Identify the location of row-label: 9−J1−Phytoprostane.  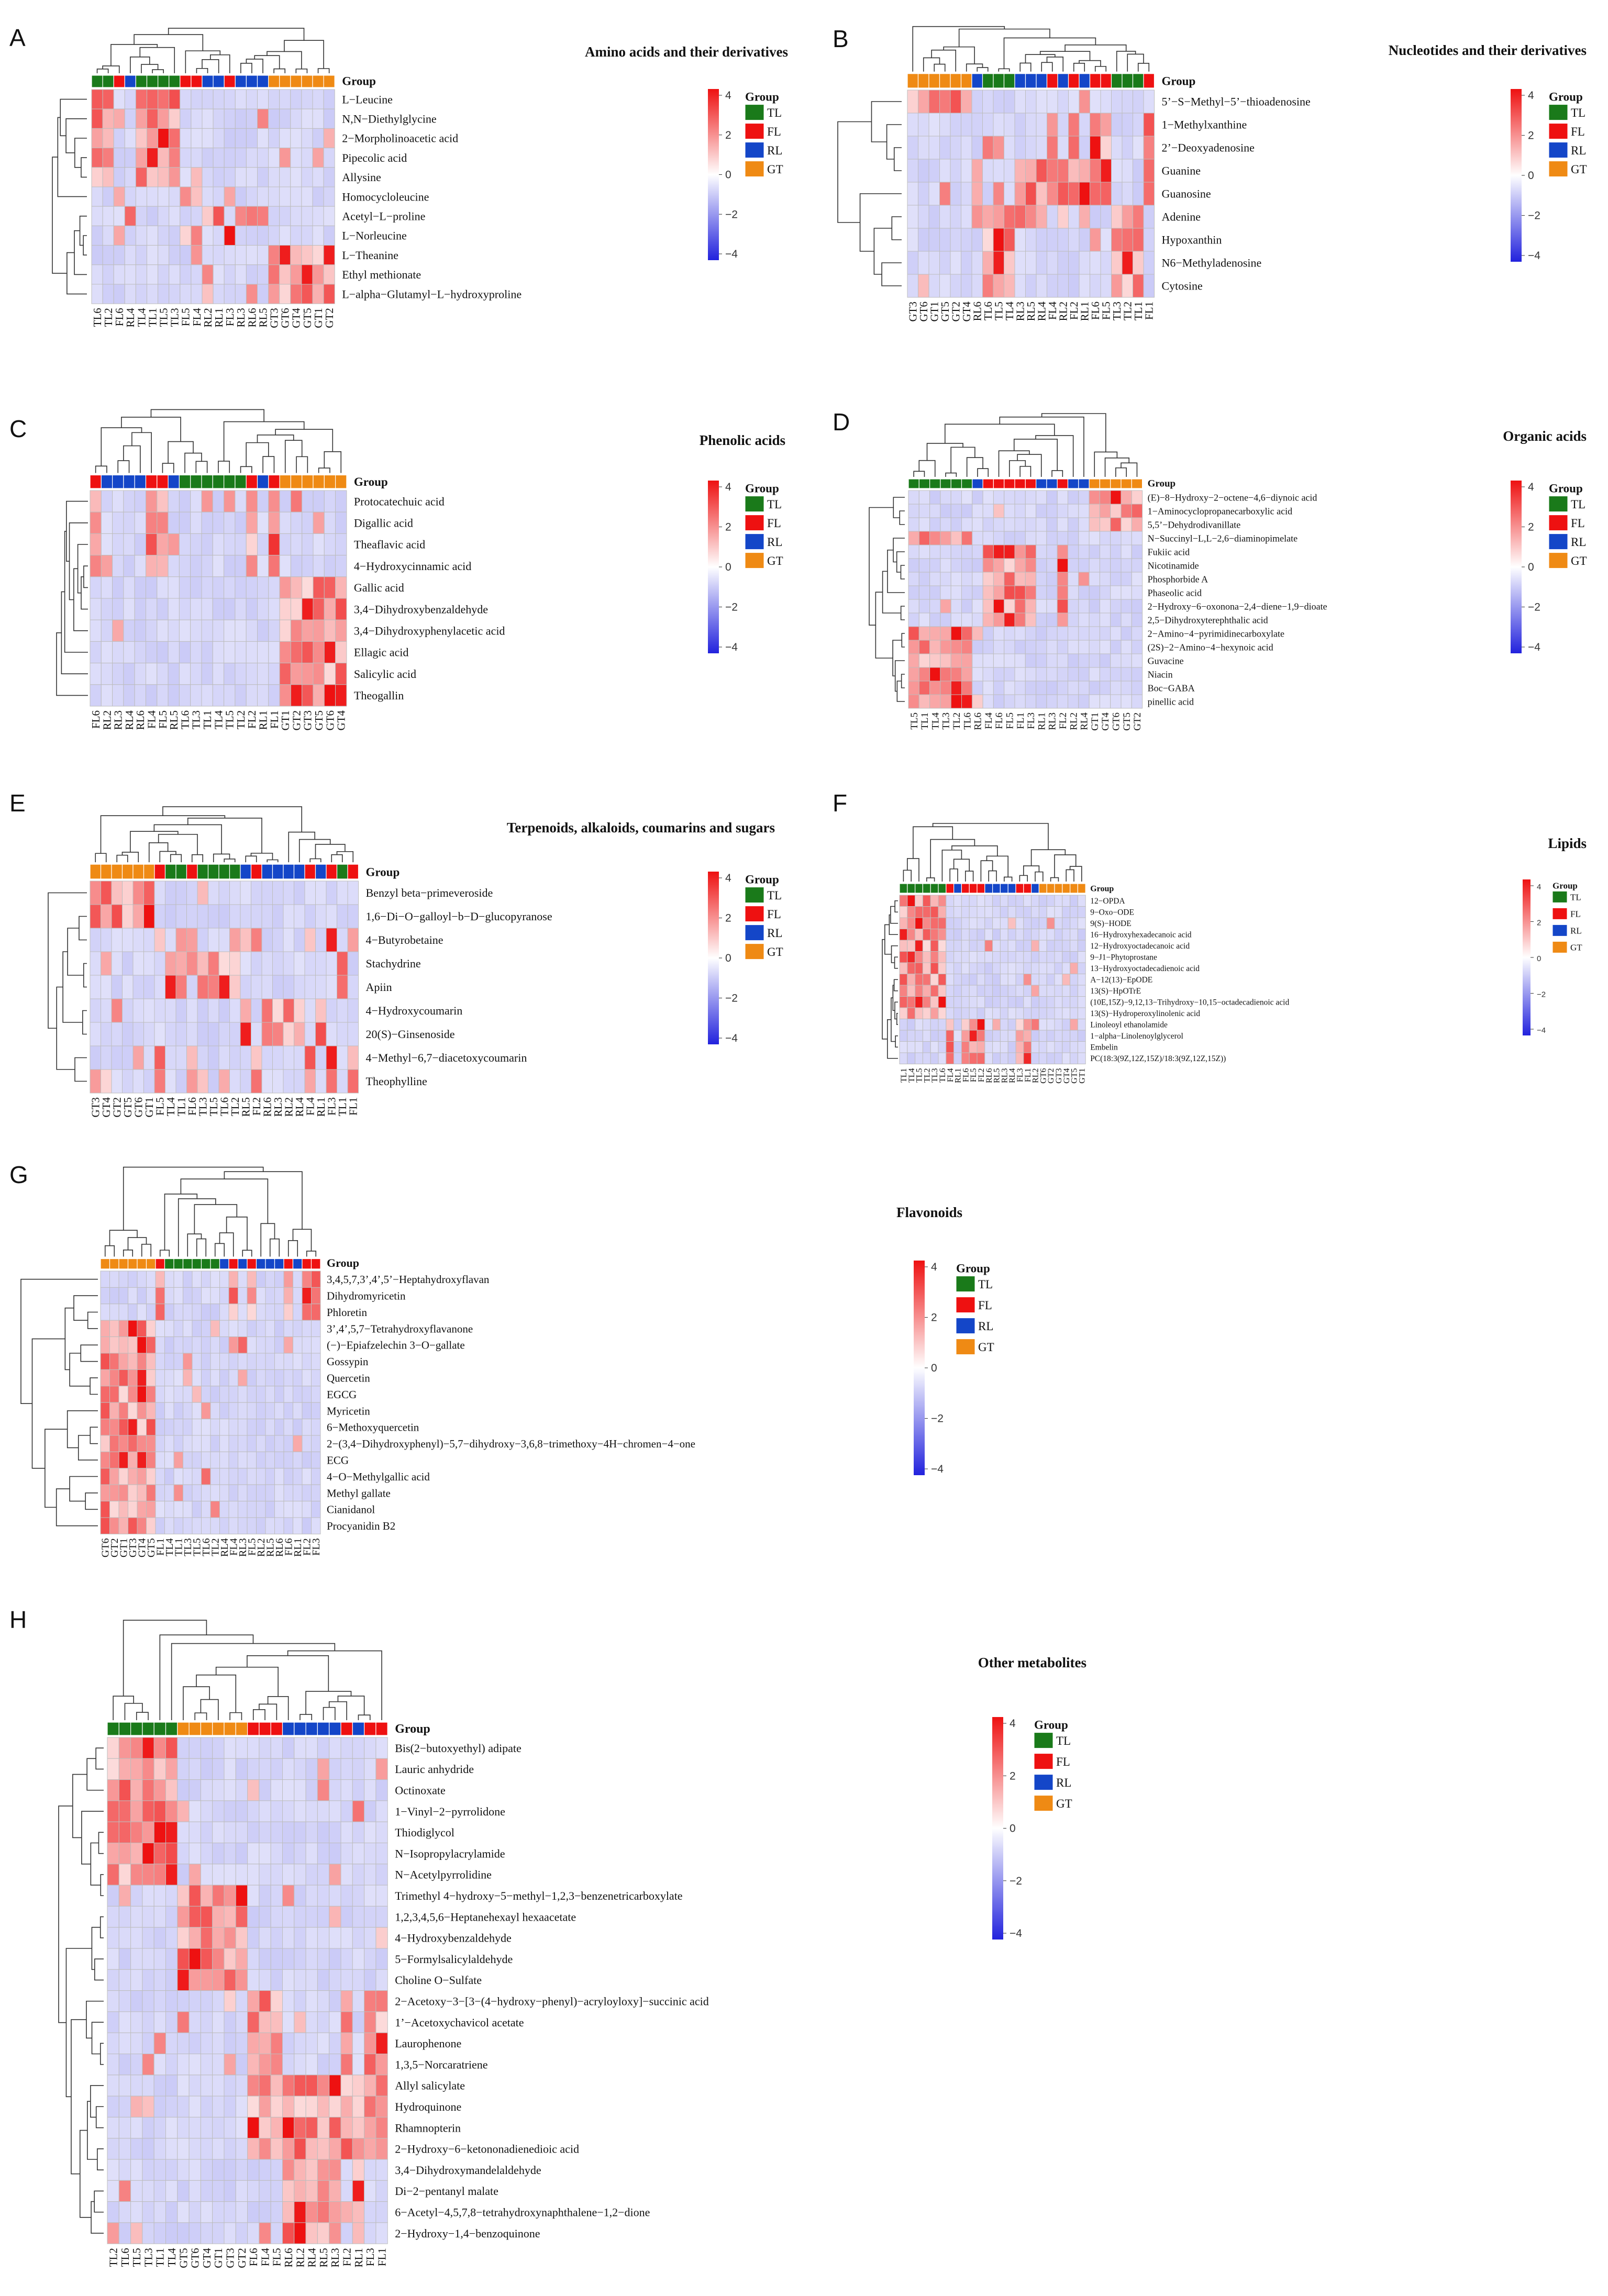
(1123, 957).